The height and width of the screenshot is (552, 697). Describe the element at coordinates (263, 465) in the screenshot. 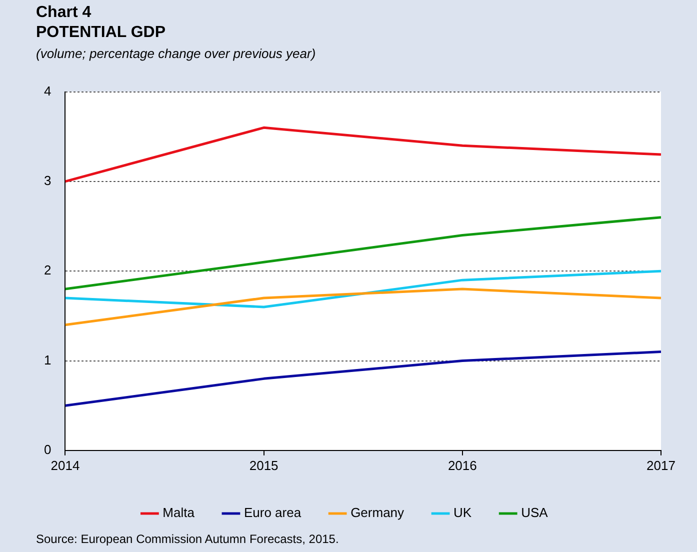

I see `x-tick-label: 2015` at that location.